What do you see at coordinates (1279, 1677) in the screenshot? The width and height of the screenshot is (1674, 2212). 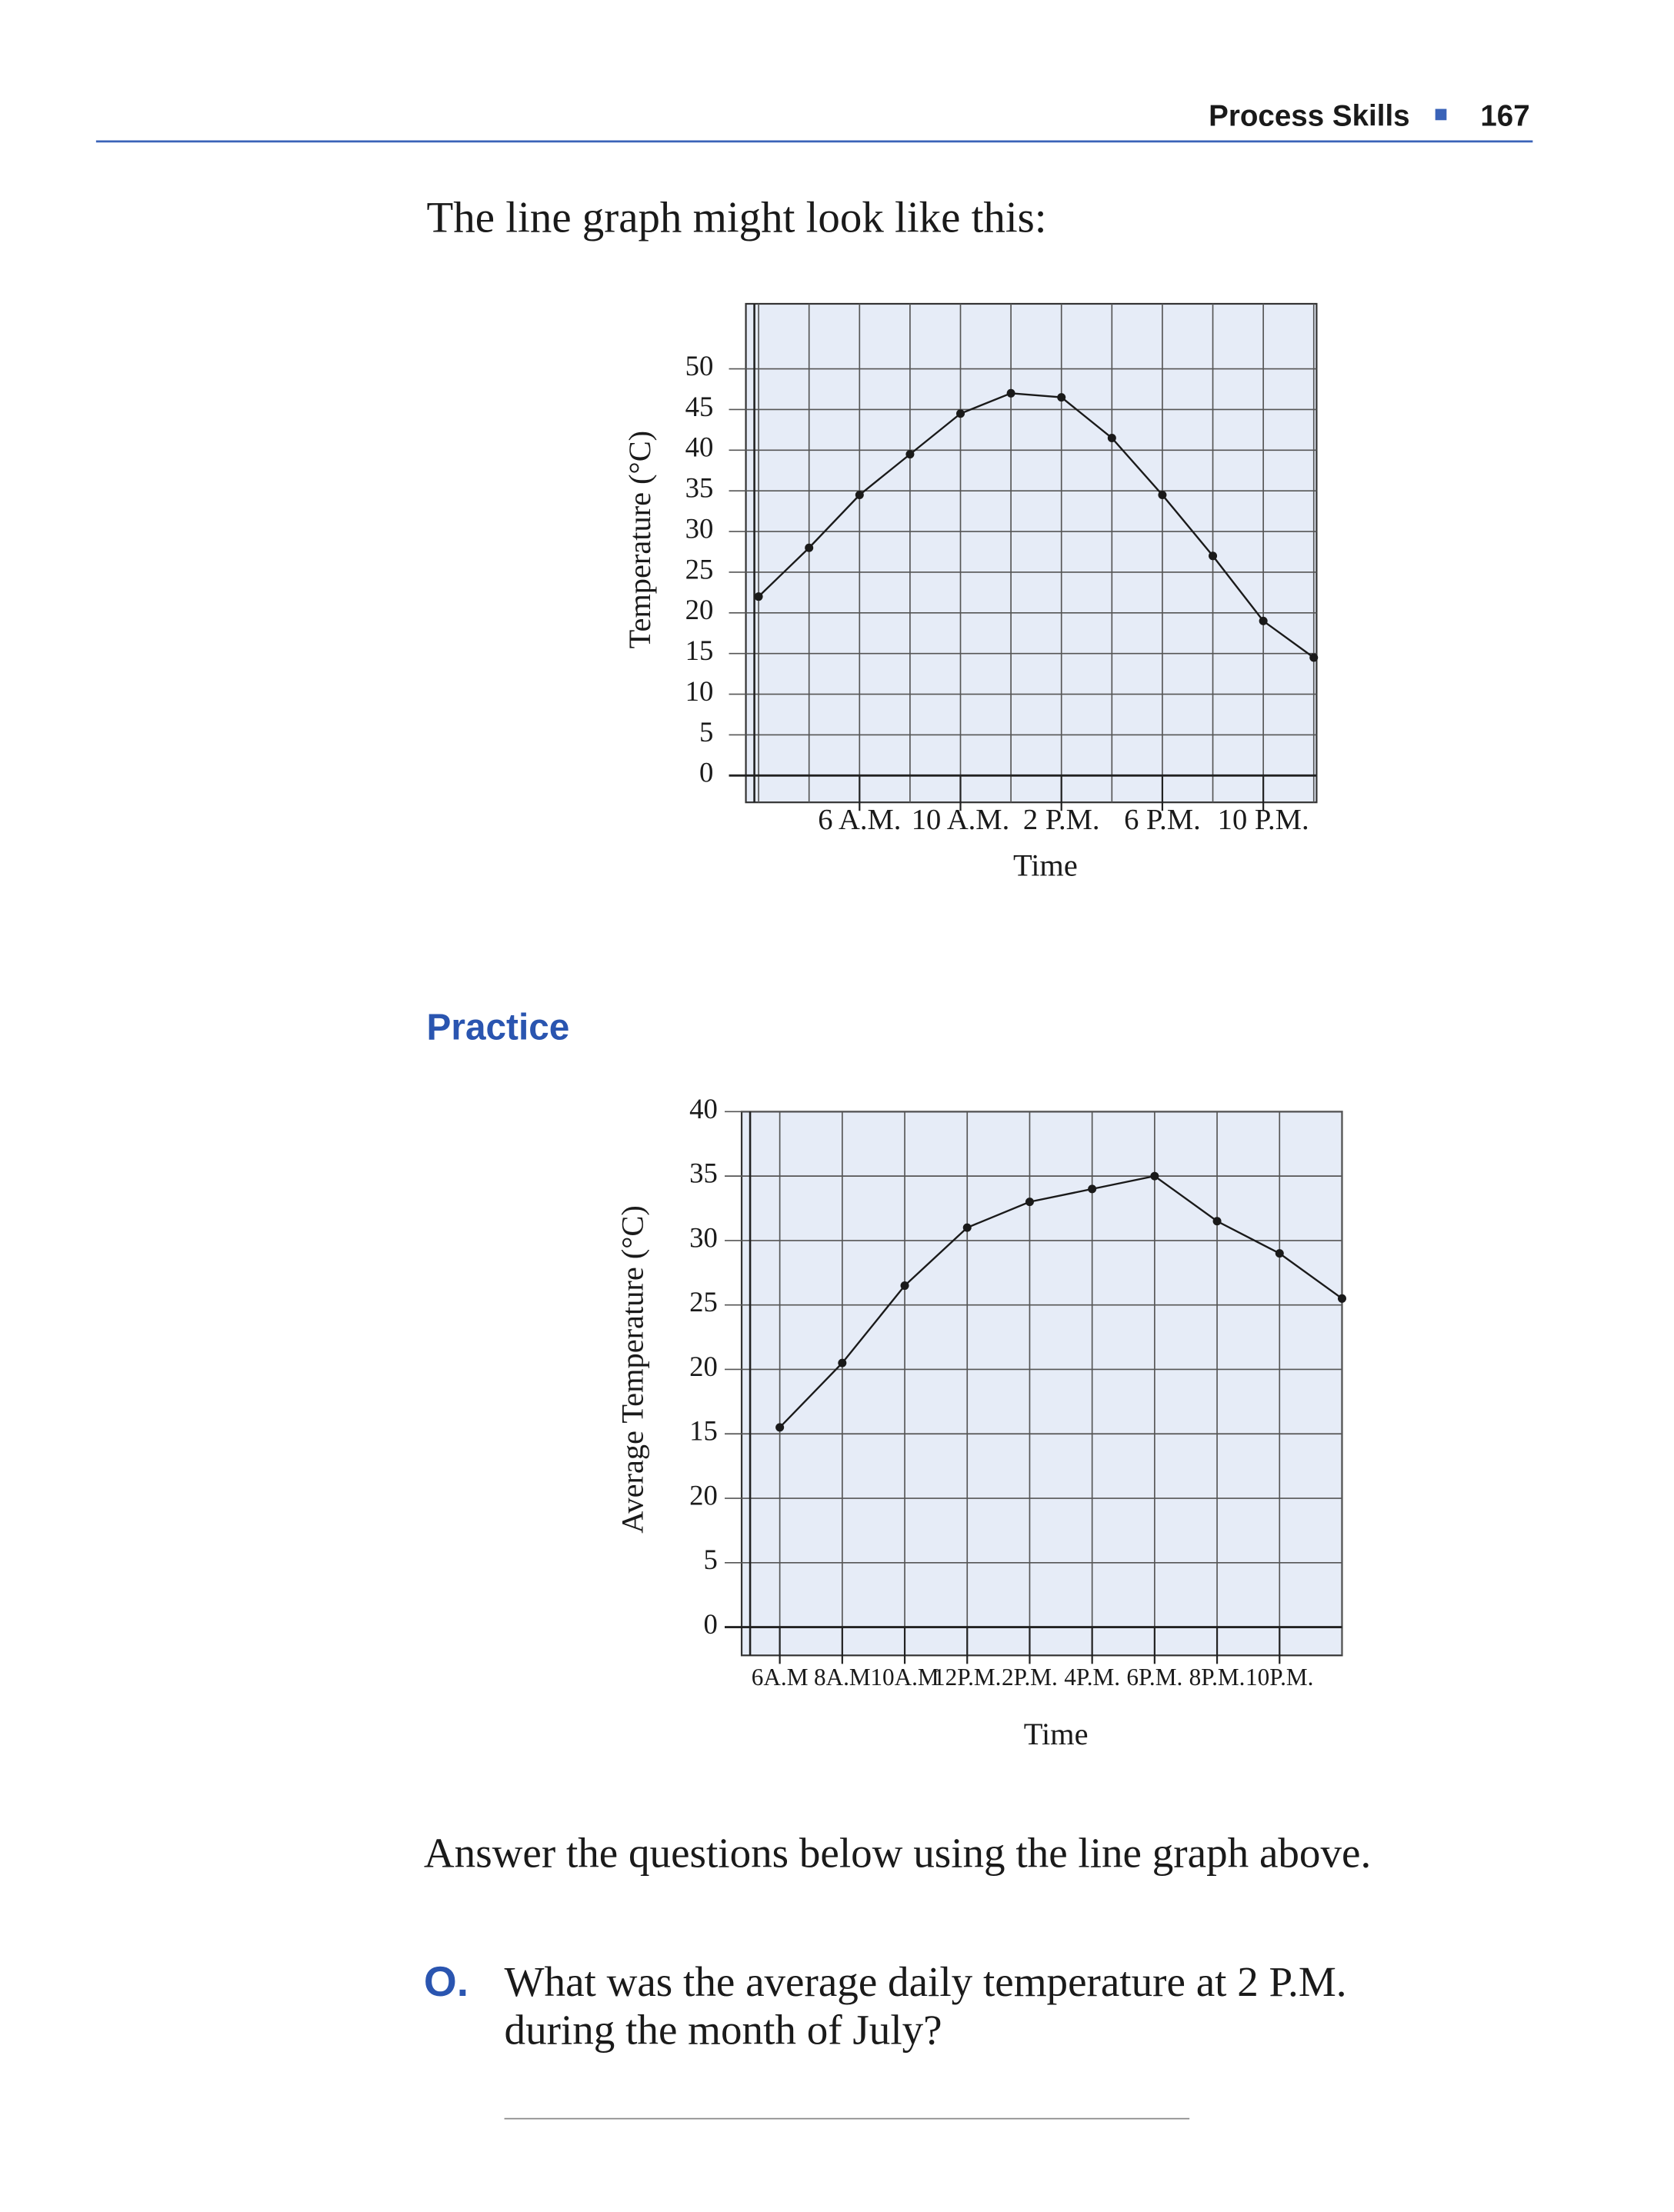 I see `x-tick-label: 10P.M.` at bounding box center [1279, 1677].